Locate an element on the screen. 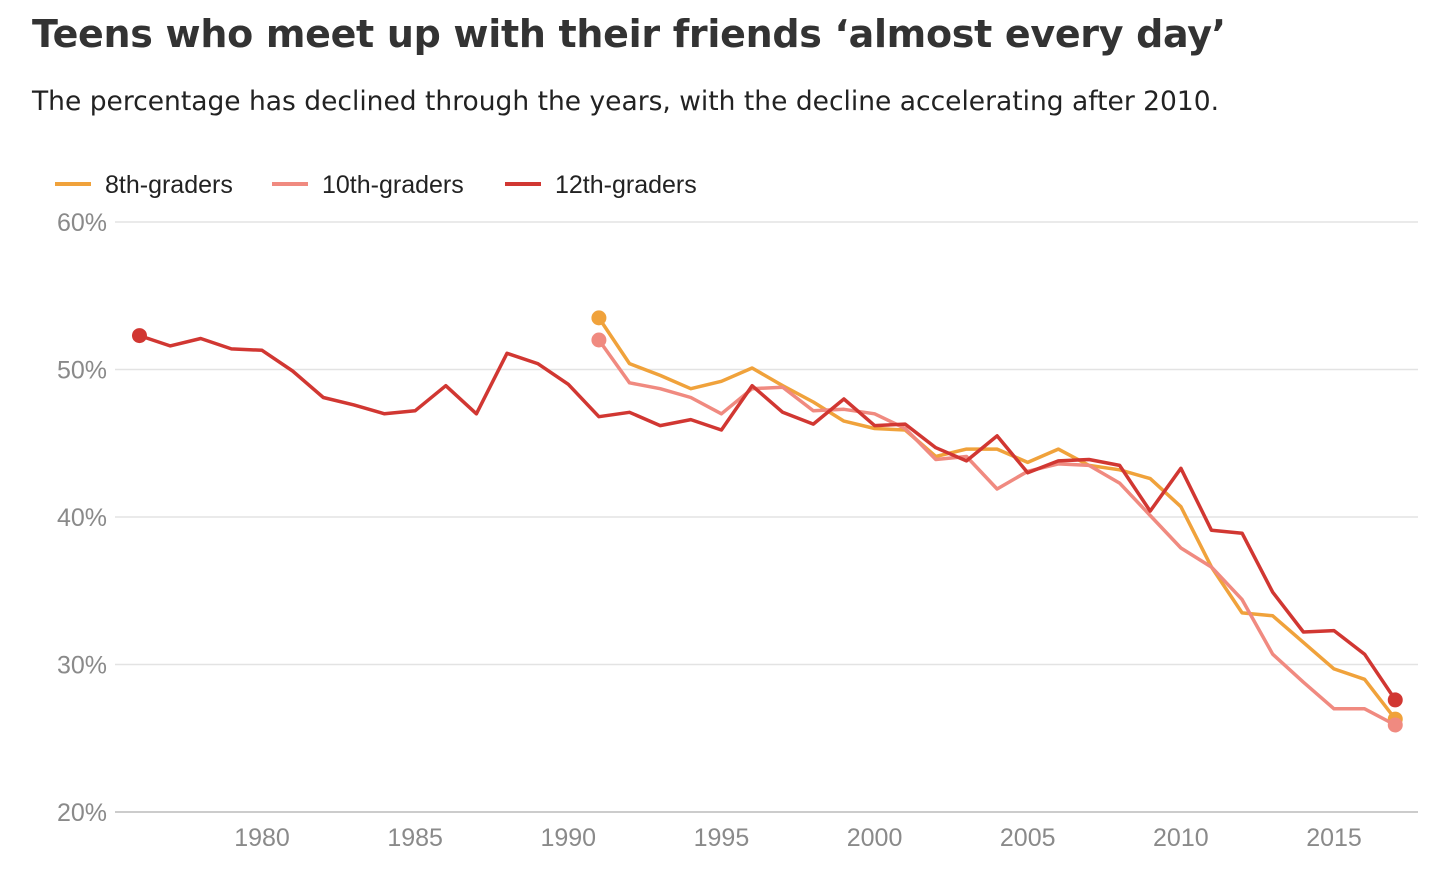 The image size is (1456, 870). x-tick-label: 1990 is located at coordinates (568, 838).